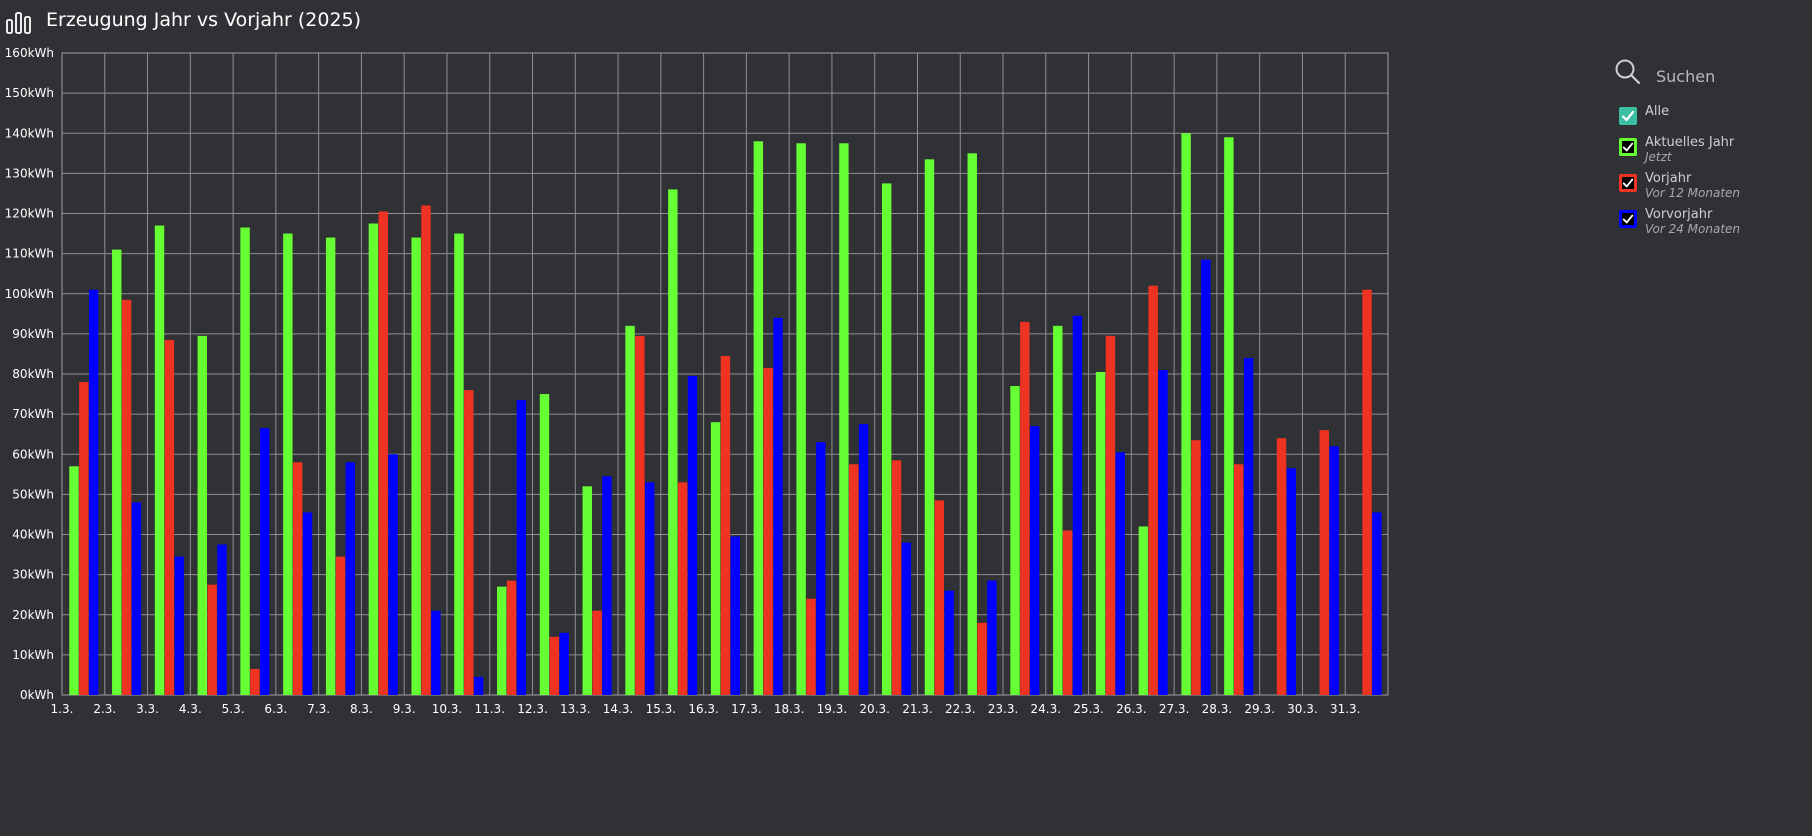  Describe the element at coordinates (1713, 222) in the screenshot. I see `legend-item-vorvorjahr: Vorvorjahr Vor 24 Monaten` at that location.